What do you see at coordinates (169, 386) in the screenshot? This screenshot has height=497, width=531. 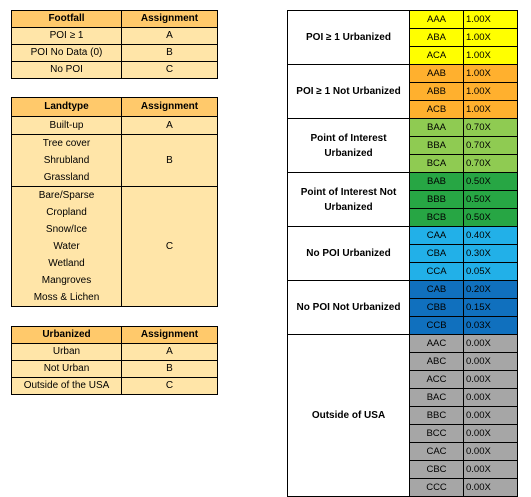 I see `urbanized-assignment: C` at bounding box center [169, 386].